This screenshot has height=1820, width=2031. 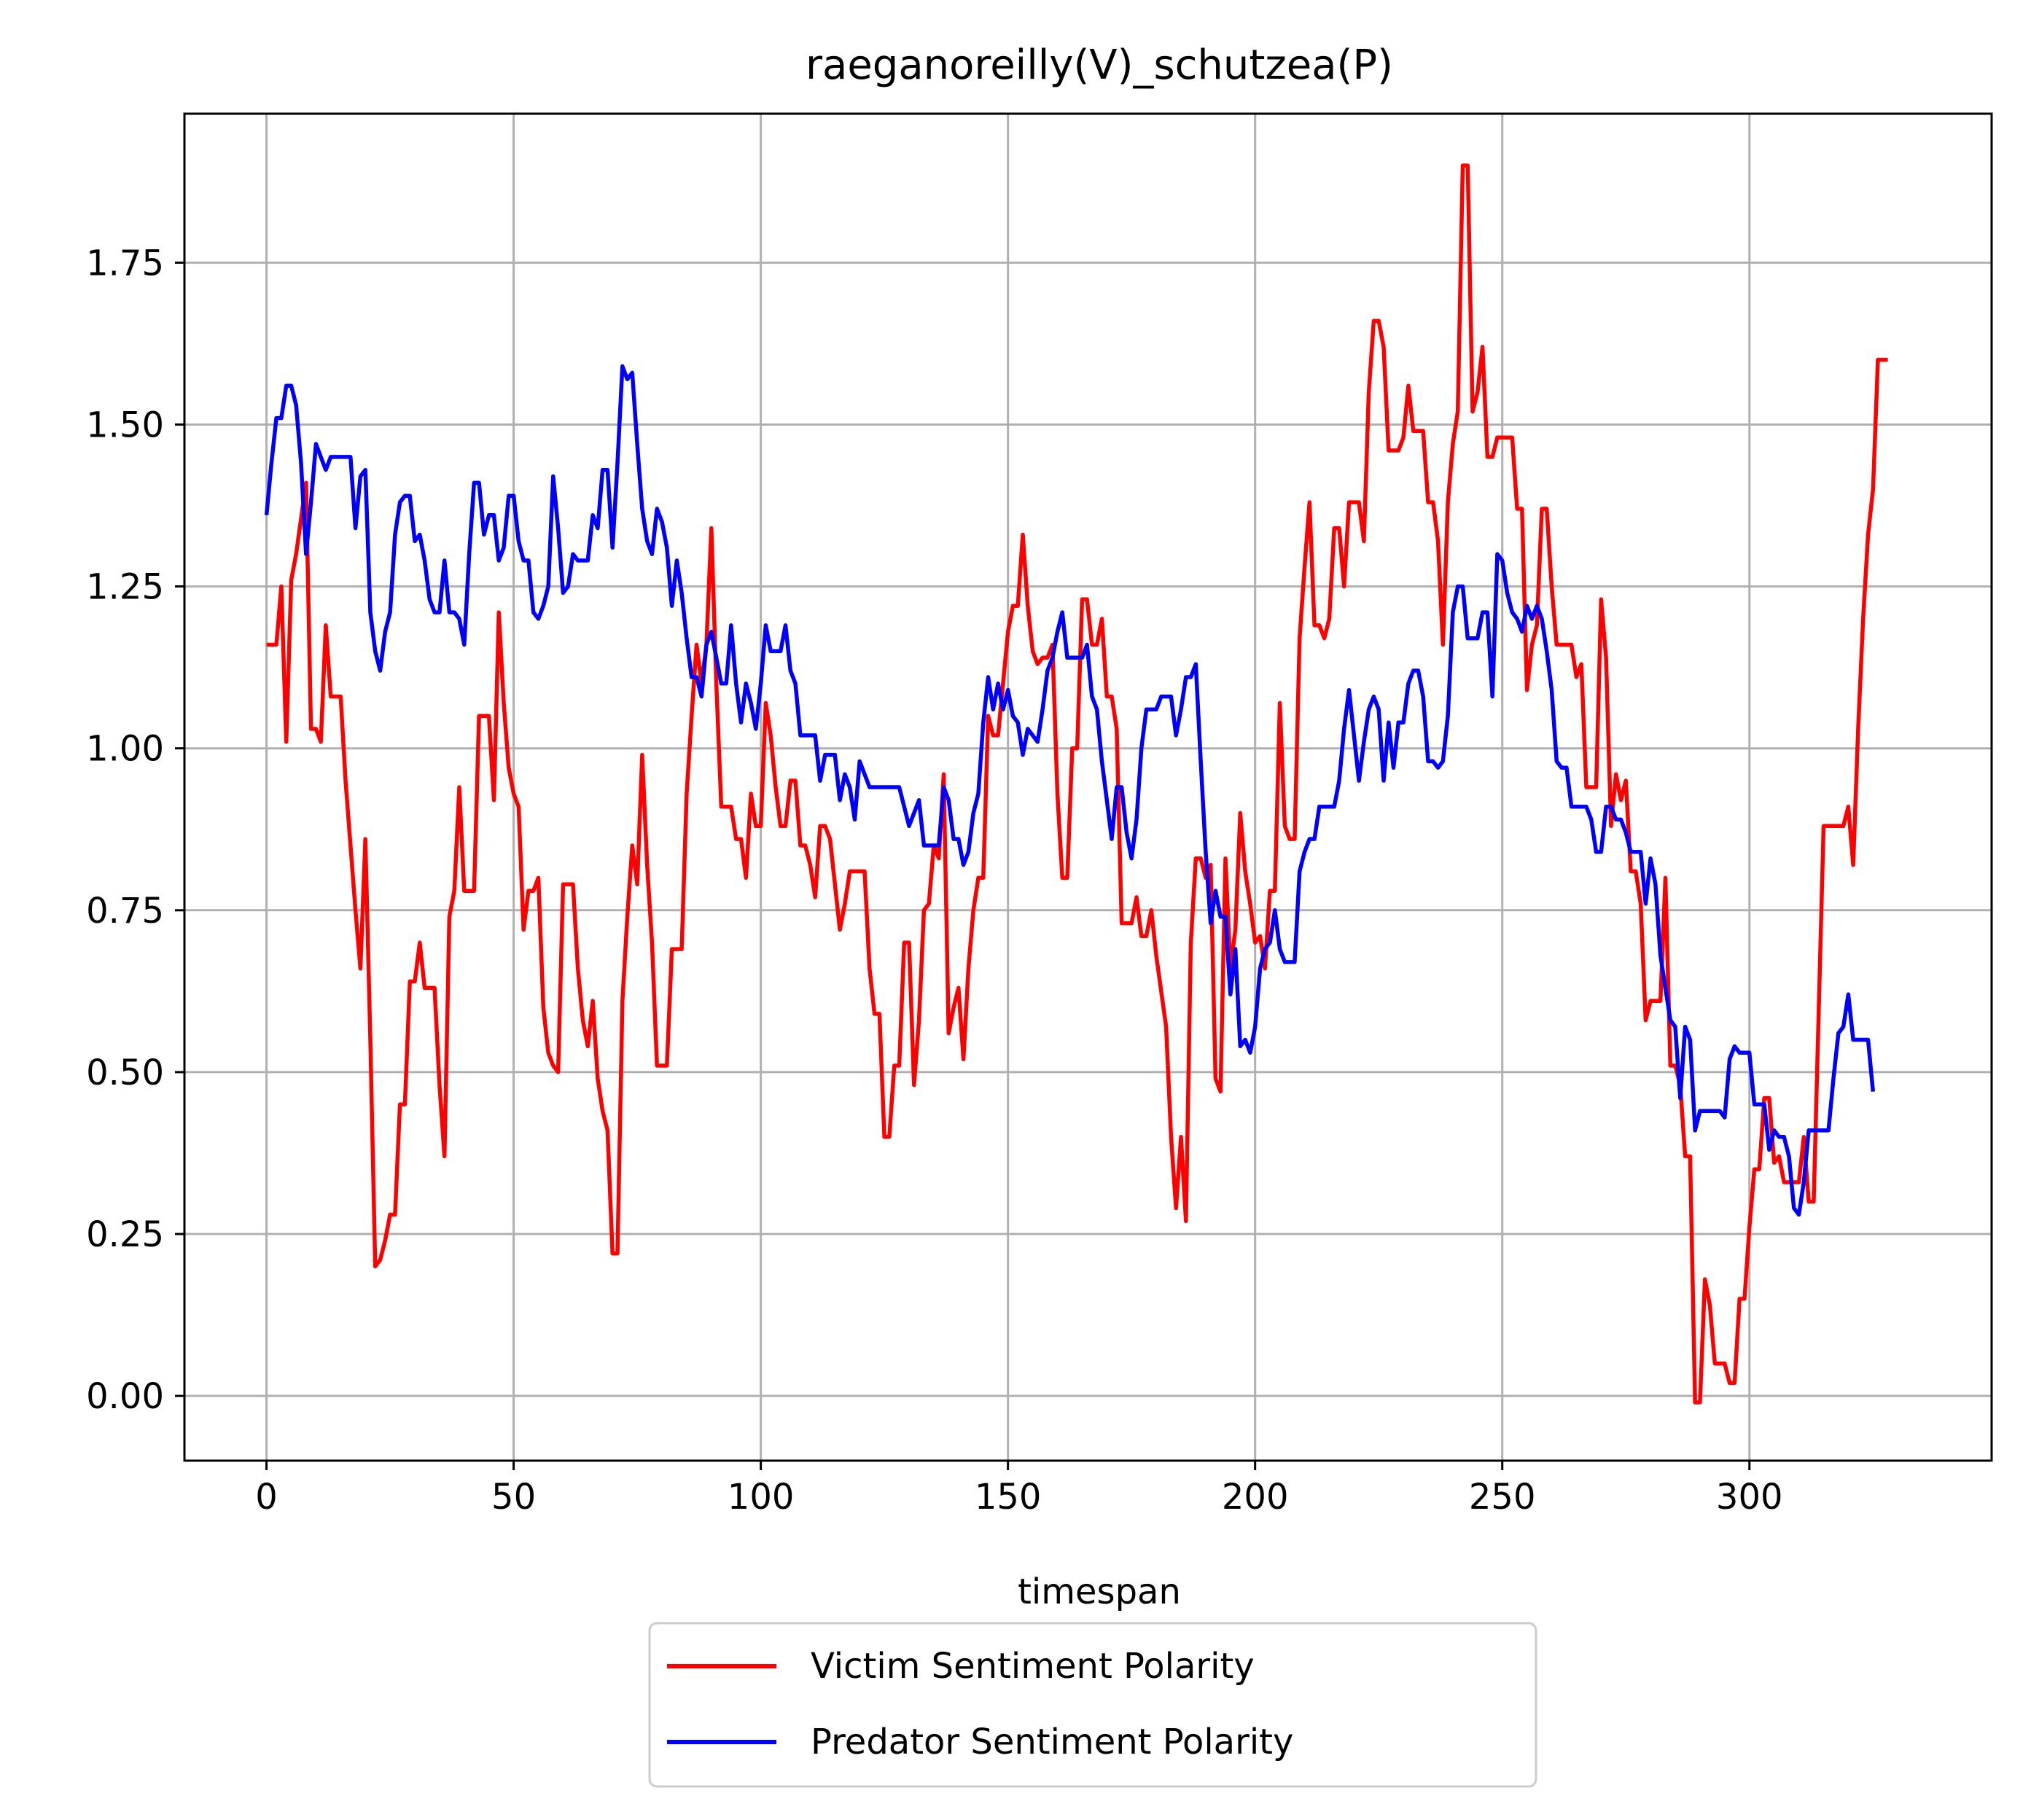 I want to click on legend-label-victim: Victim Sentiment Polarity, so click(x=1033, y=1667).